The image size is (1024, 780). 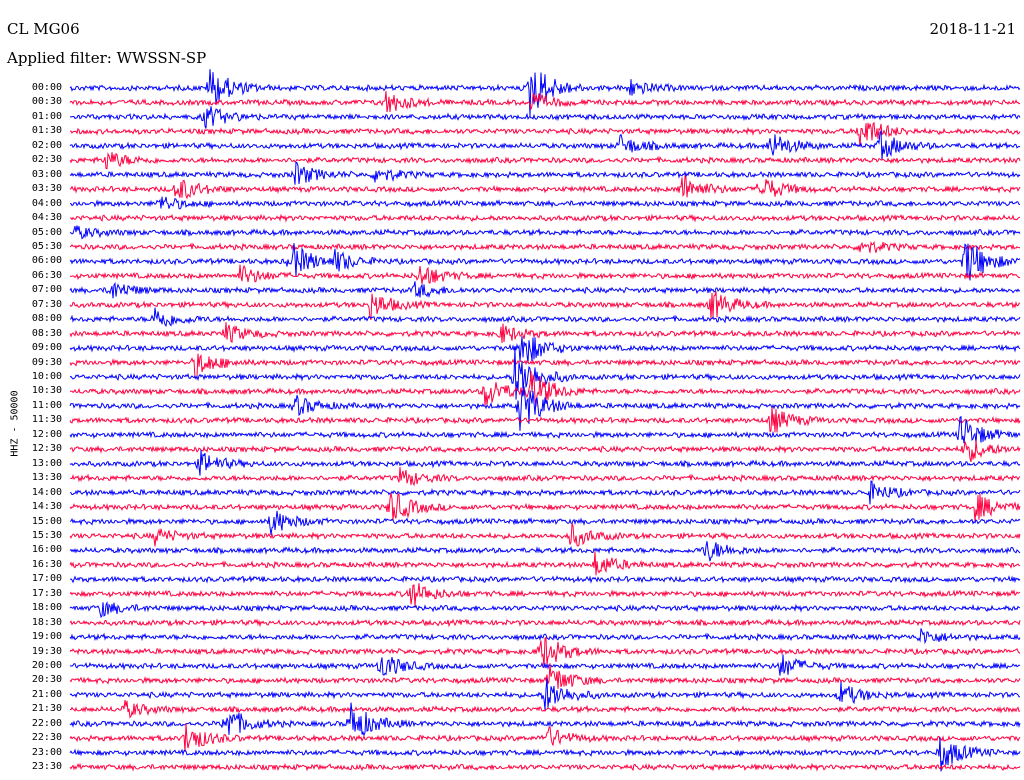 I want to click on time-label: 21:30, so click(x=46, y=709).